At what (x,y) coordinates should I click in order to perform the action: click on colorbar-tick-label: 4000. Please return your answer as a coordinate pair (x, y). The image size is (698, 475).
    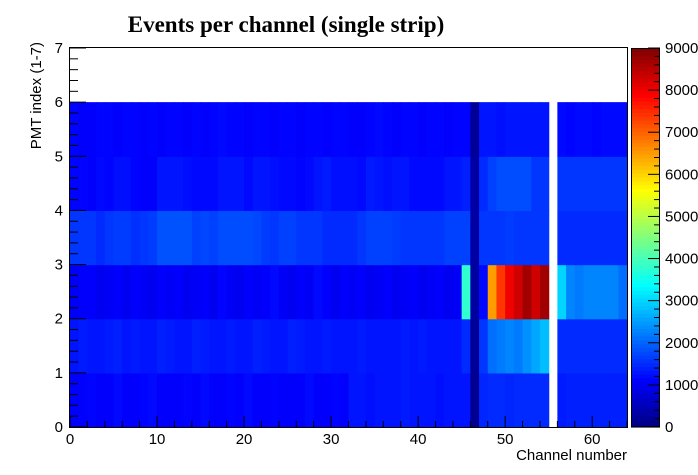
    Looking at the image, I should click on (681, 259).